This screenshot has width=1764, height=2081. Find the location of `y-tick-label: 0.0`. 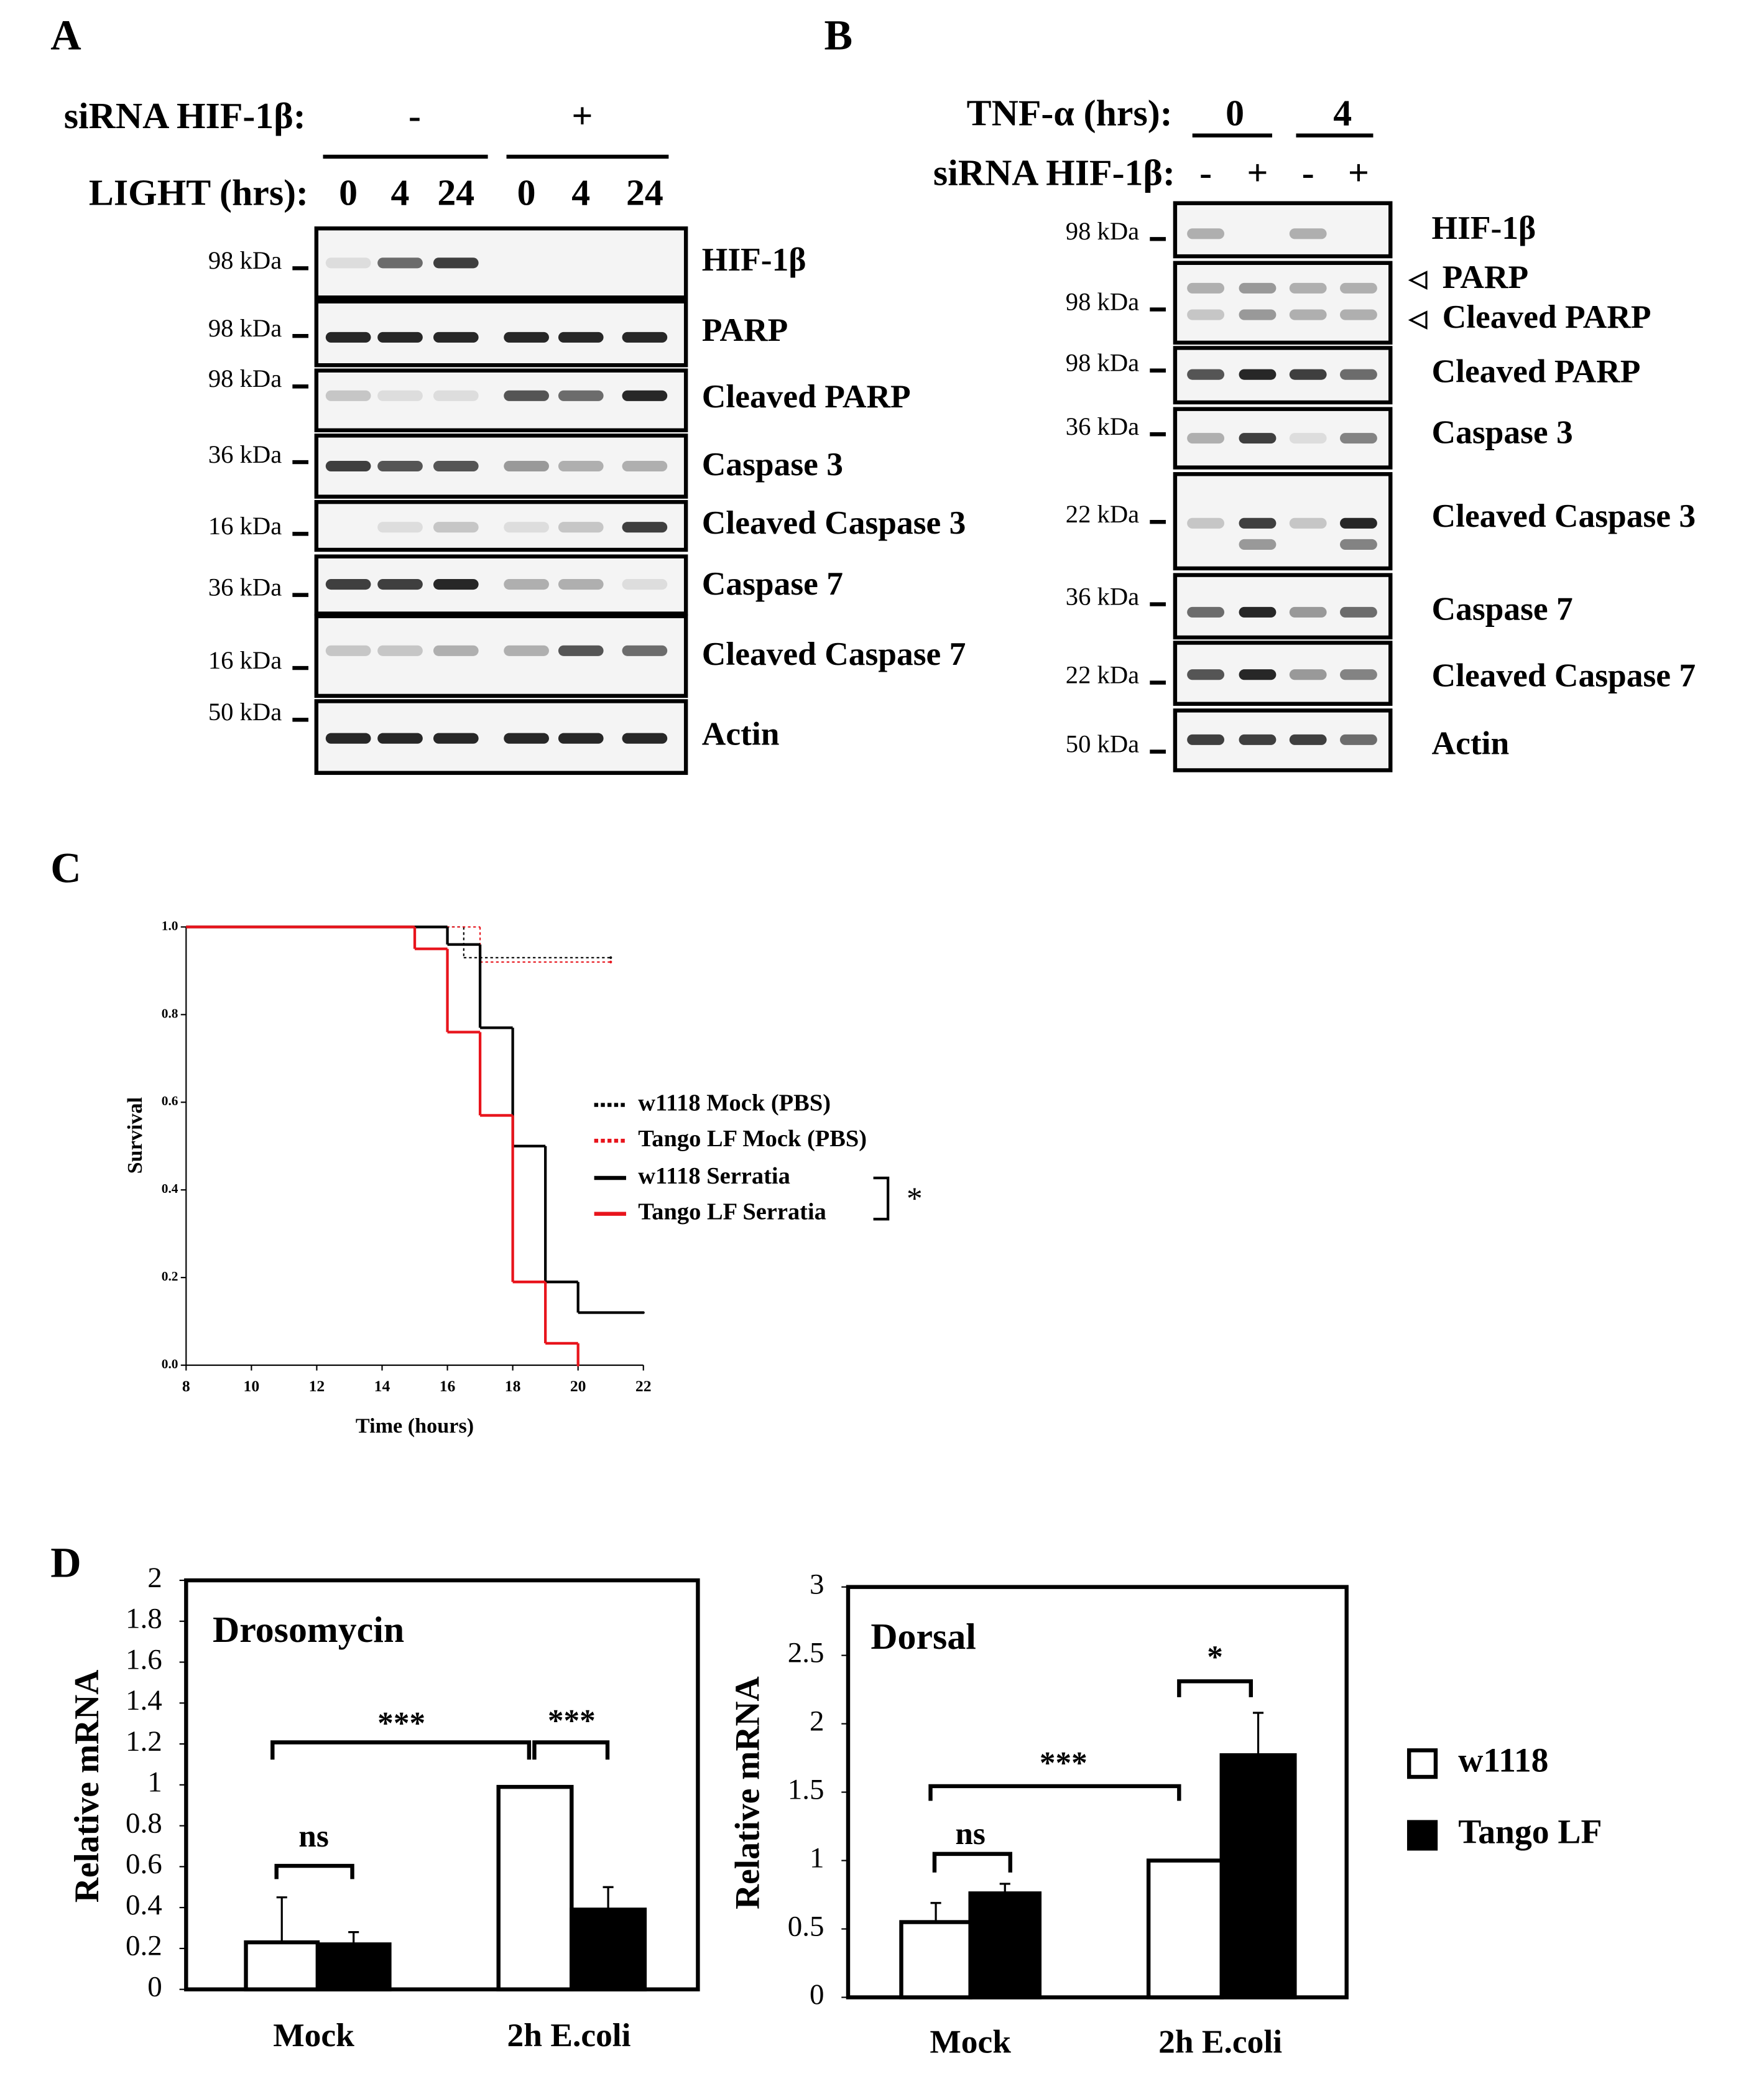

y-tick-label: 0.0 is located at coordinates (170, 1363).